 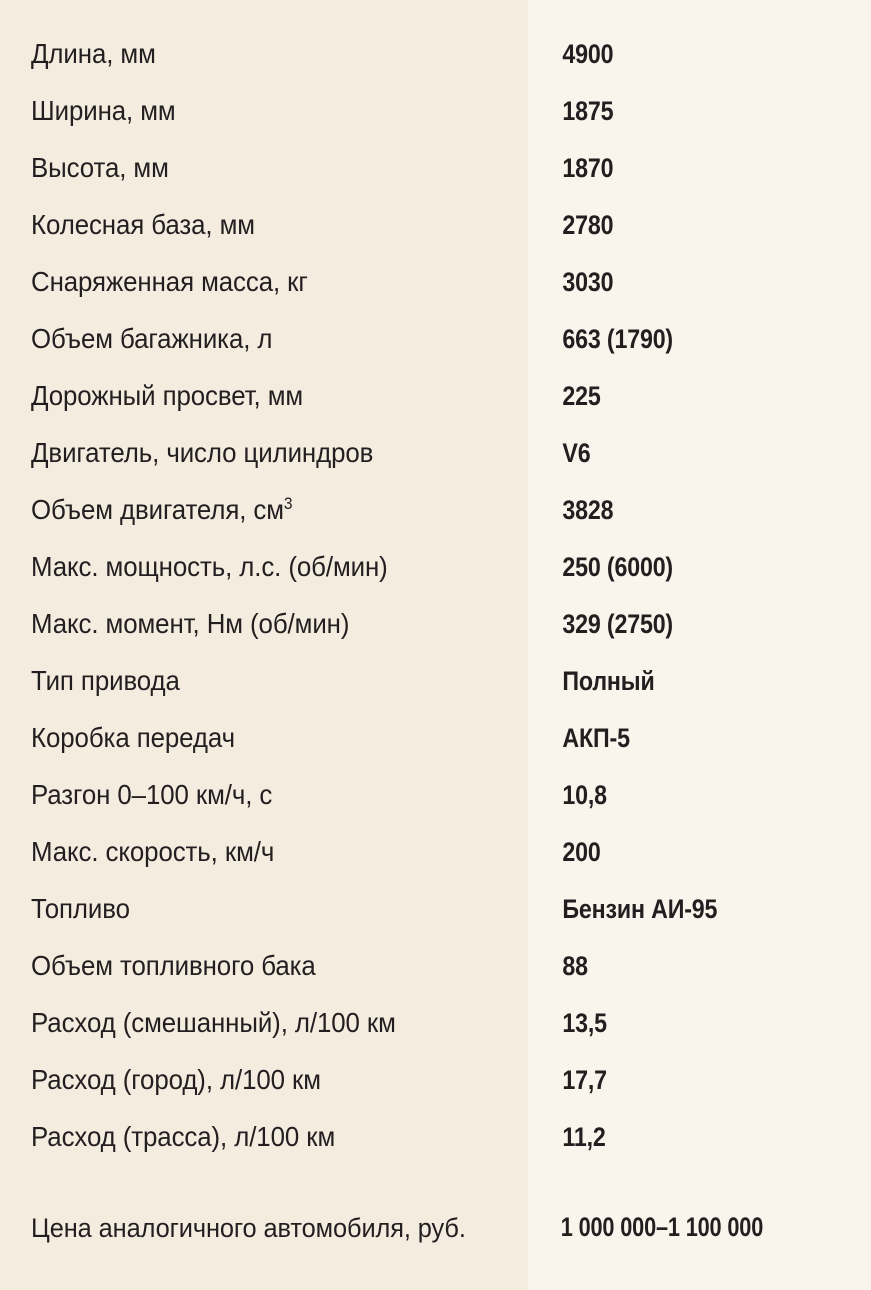 What do you see at coordinates (584, 795) in the screenshot?
I see `spec-value: 10,8` at bounding box center [584, 795].